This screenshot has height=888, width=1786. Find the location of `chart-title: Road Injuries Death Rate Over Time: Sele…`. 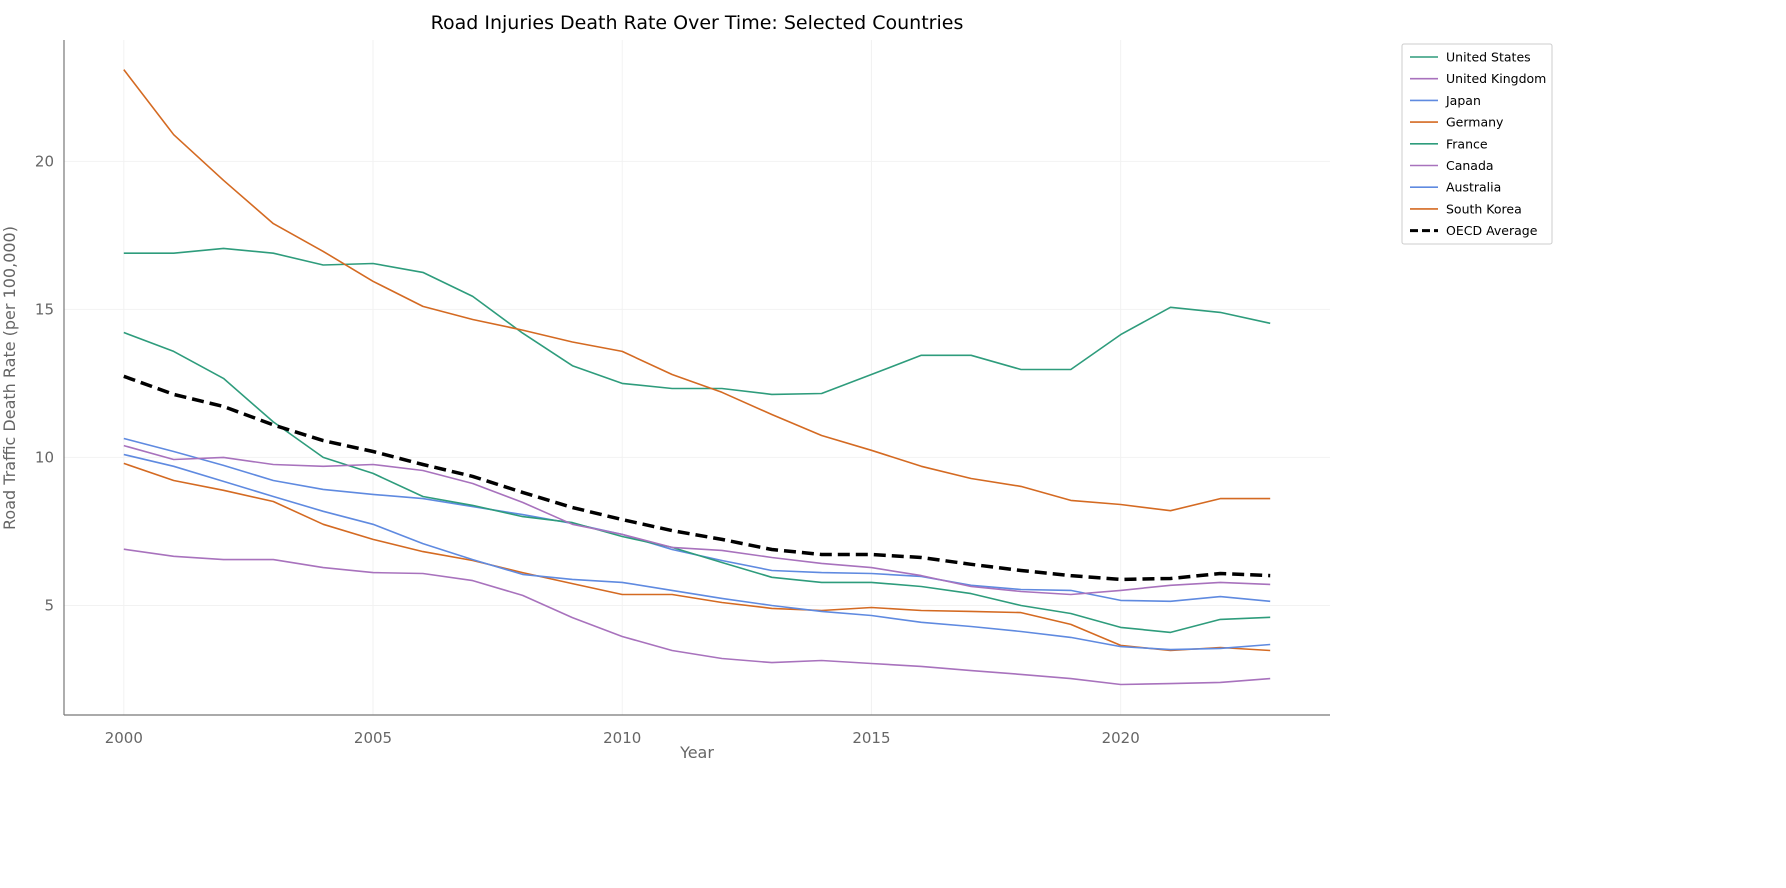

chart-title: Road Injuries Death Rate Over Time: Sele… is located at coordinates (697, 23).